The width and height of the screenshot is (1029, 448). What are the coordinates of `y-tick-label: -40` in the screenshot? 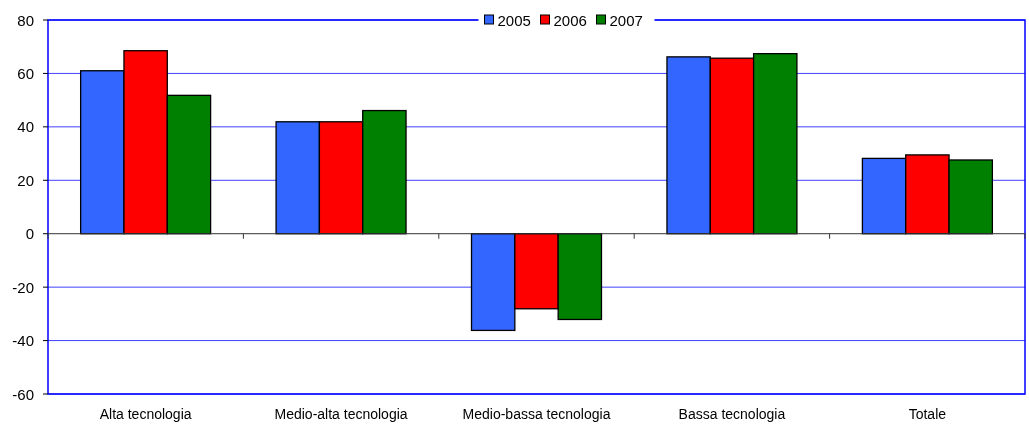 It's located at (23, 341).